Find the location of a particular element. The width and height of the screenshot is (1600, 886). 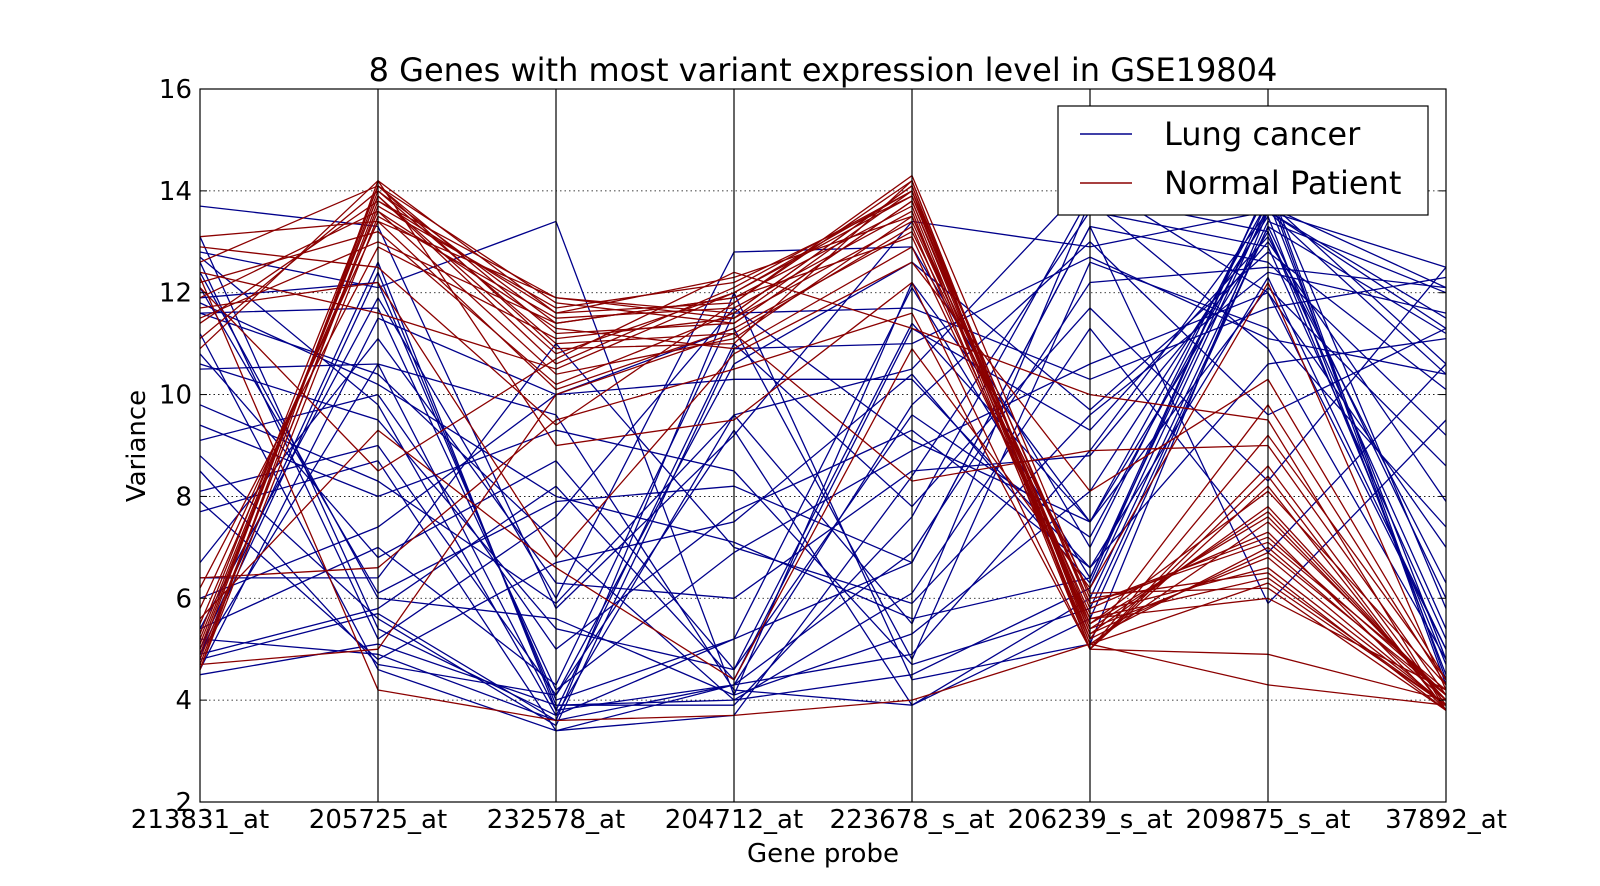

legend-frame is located at coordinates (1243, 160).